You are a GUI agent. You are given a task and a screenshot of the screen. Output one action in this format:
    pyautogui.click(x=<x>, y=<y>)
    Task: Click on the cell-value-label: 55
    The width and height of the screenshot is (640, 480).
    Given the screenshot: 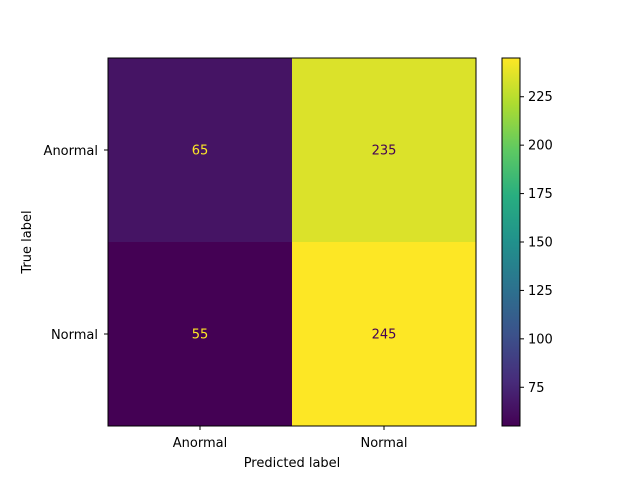 What is the action you would take?
    pyautogui.click(x=200, y=335)
    